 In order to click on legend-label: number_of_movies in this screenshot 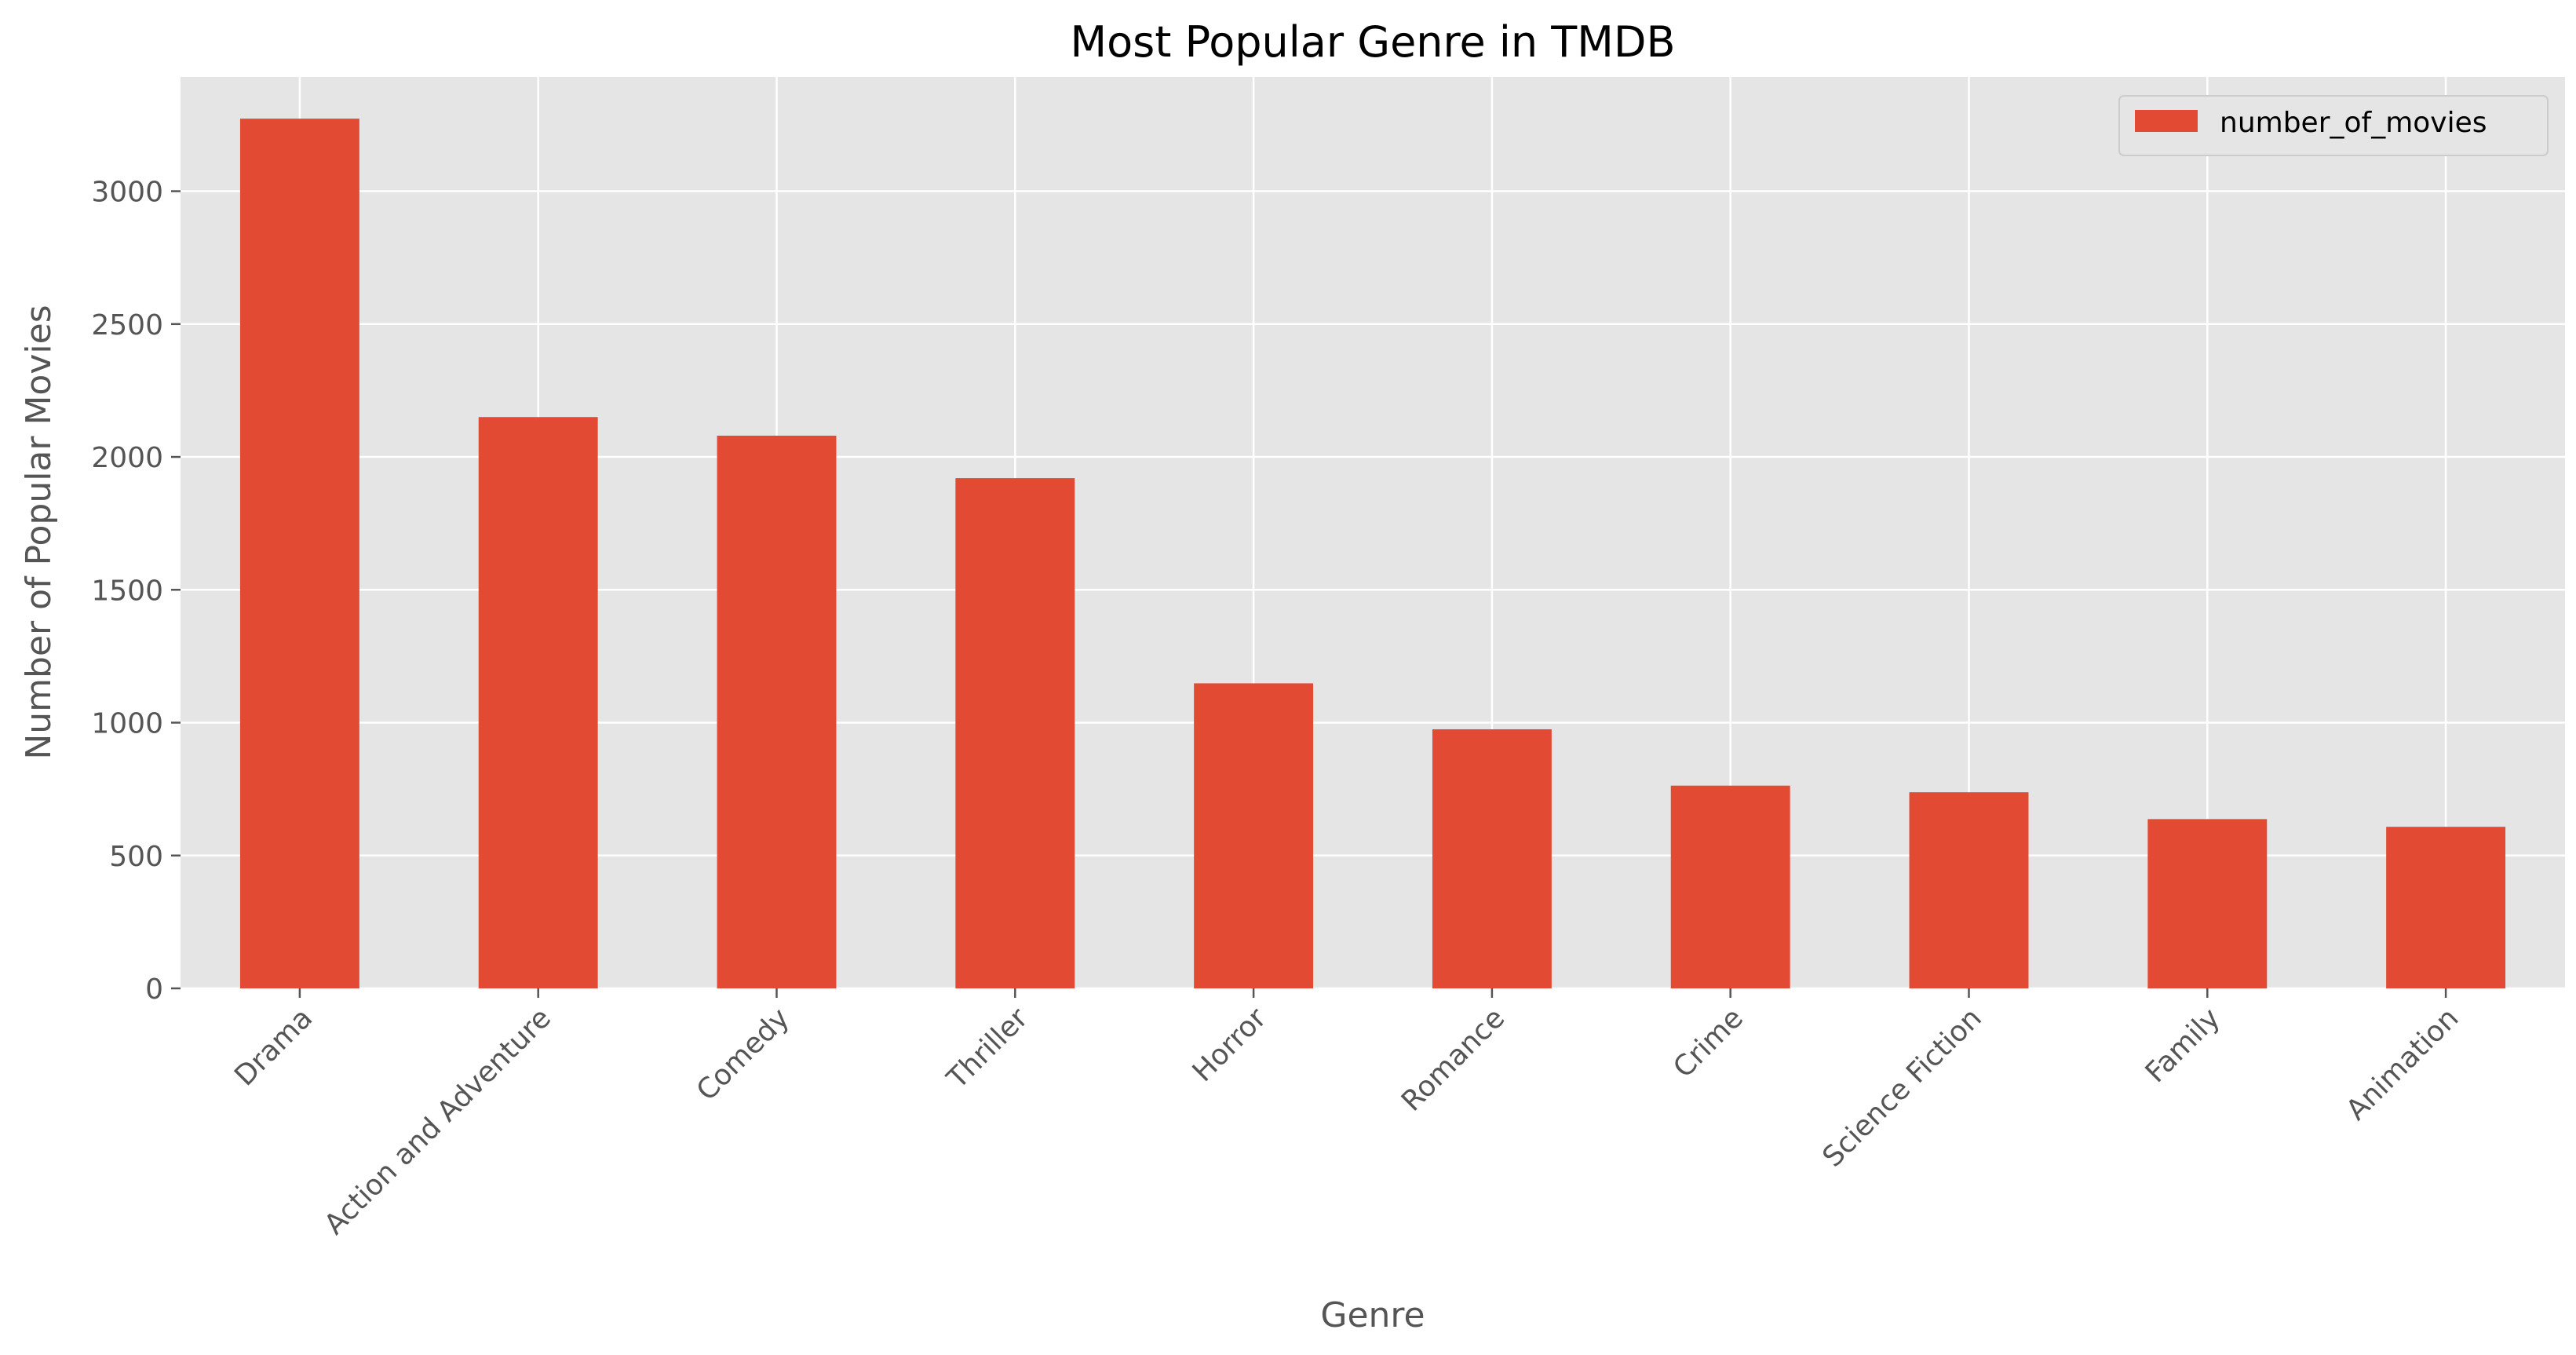, I will do `click(2353, 123)`.